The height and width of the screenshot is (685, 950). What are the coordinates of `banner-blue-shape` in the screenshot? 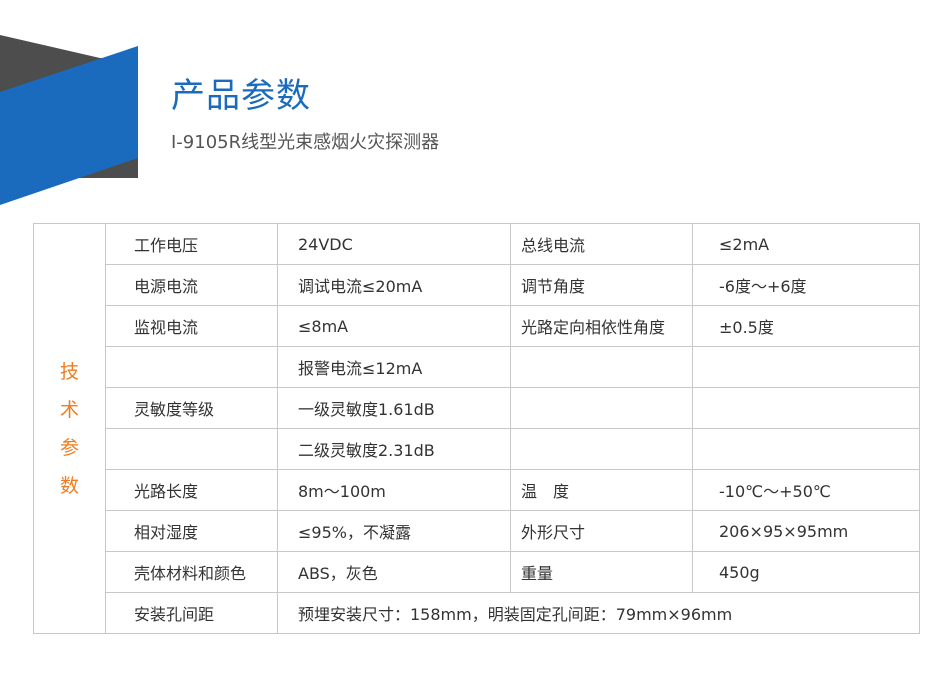 It's located at (69, 125).